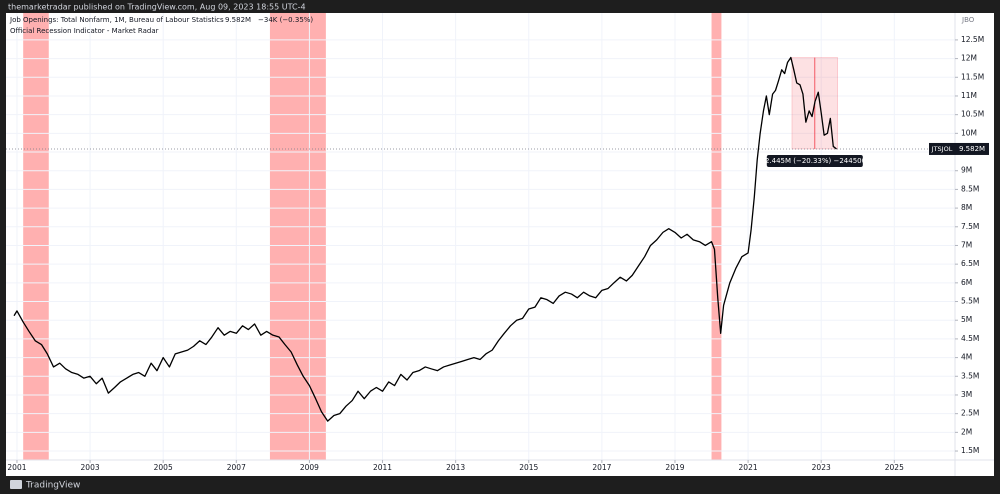  I want to click on y-tick-label: 11.5M, so click(972, 76).